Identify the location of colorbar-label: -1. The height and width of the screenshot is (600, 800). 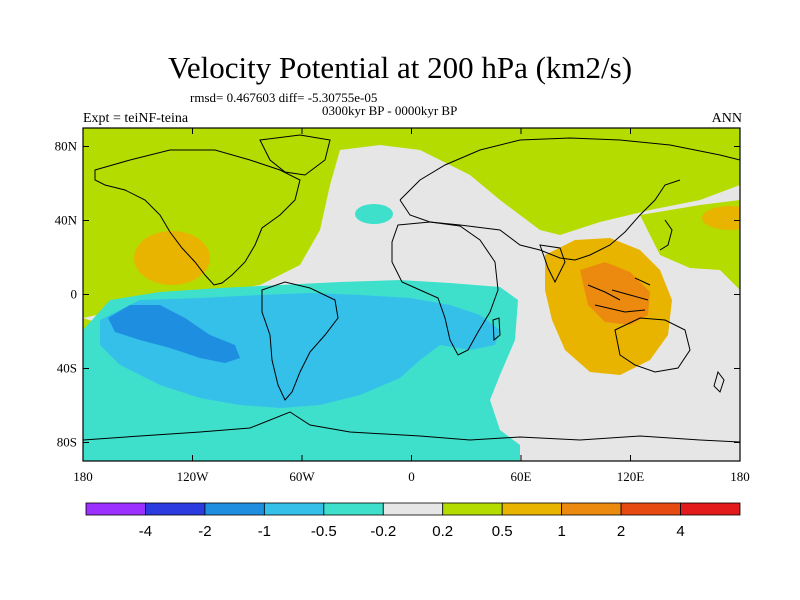
(264, 531).